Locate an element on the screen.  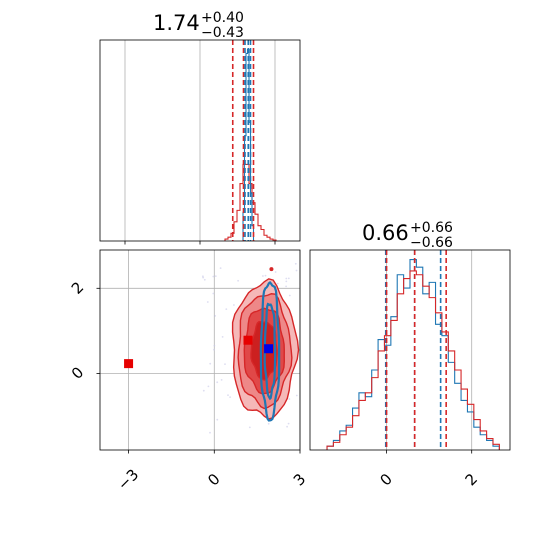
title-minus: −0.43 is located at coordinates (222, 33).